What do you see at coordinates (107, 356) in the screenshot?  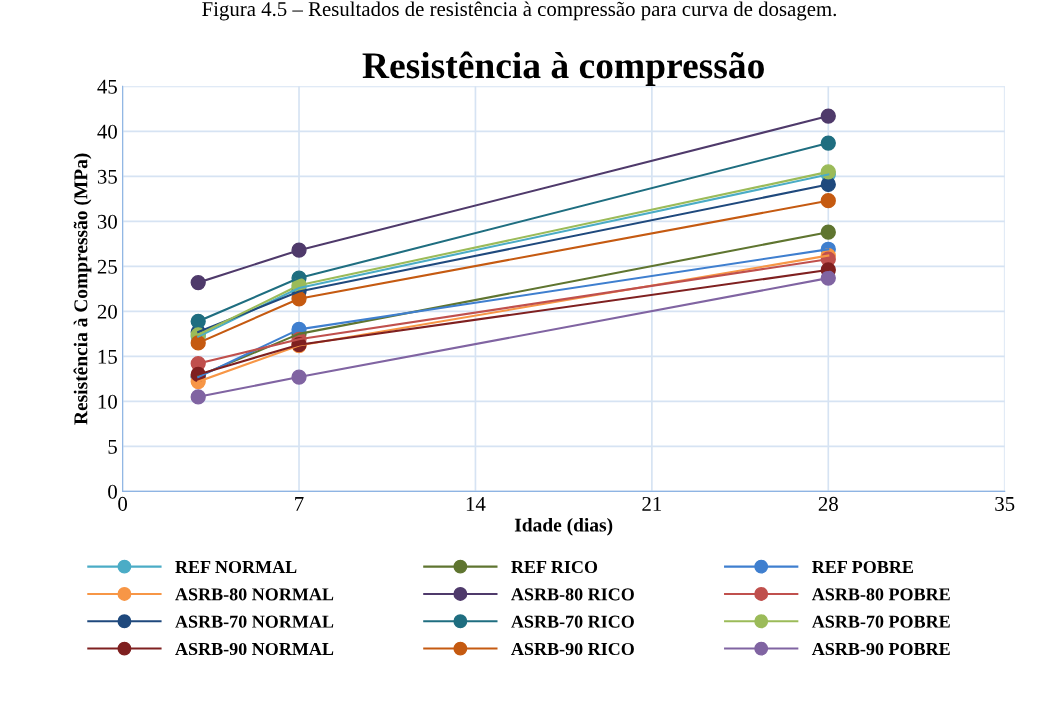 I see `y-tick-label: 15` at bounding box center [107, 356].